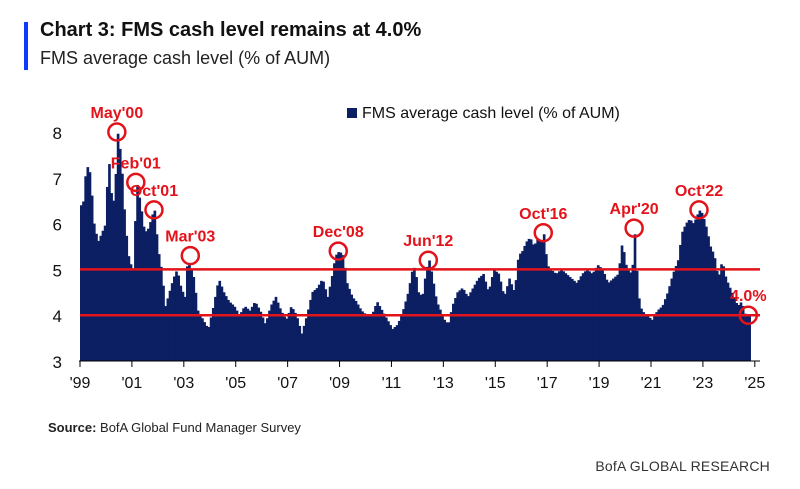  Describe the element at coordinates (682, 466) in the screenshot. I see `brand-label: BofA GLOBAL RESEARCH` at that location.